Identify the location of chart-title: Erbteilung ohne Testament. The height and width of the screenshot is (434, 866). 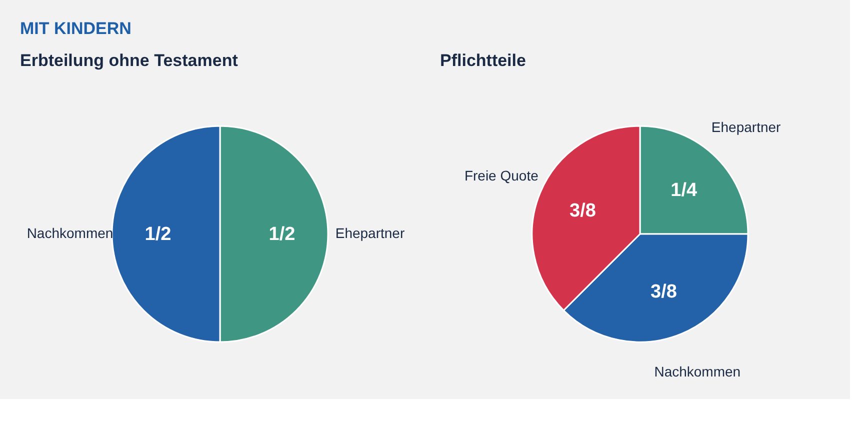
(129, 60).